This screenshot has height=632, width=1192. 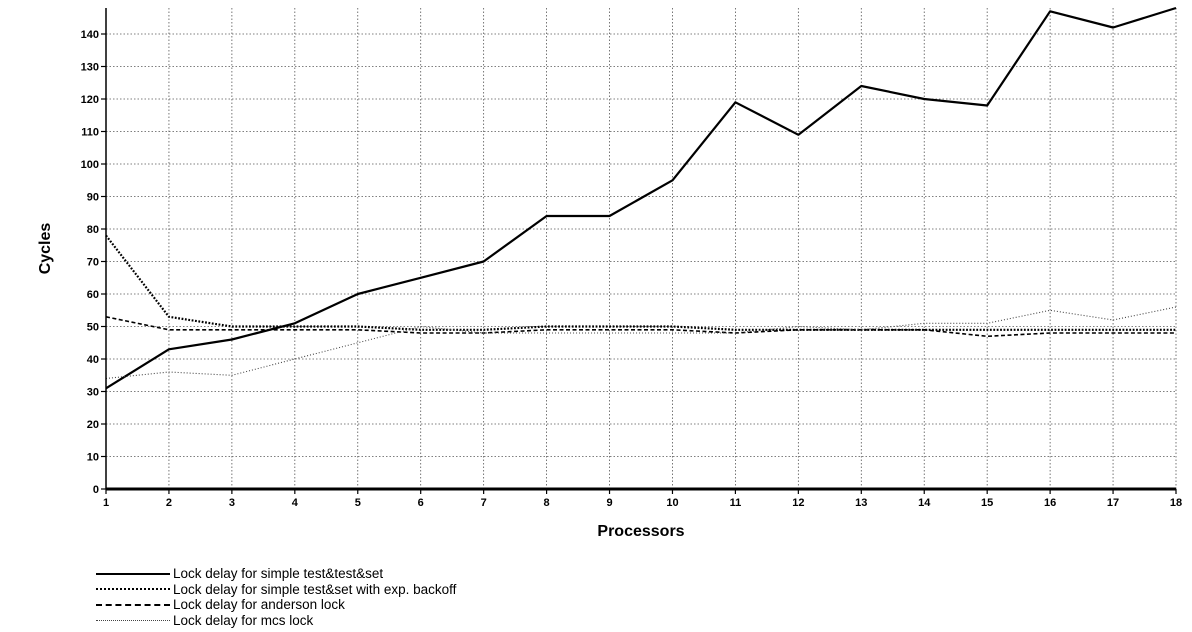 I want to click on x-tick-label: 4, so click(x=295, y=503).